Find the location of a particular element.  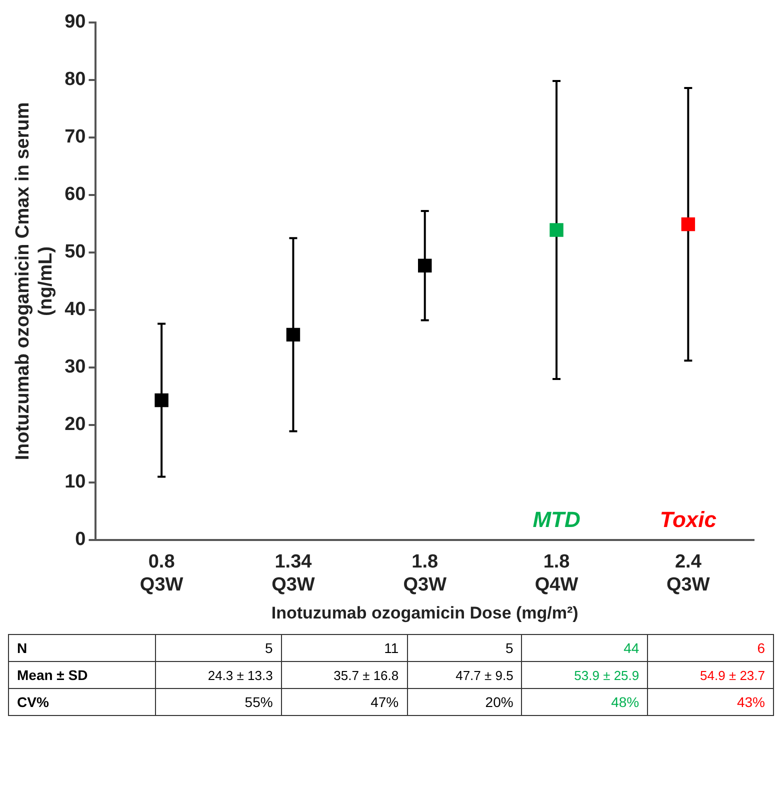

x-tick-label: 1.8 Q3W is located at coordinates (425, 574).